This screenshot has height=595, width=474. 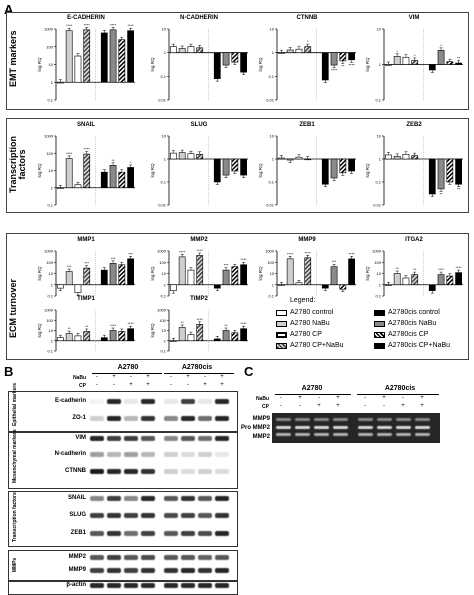 I want to click on panel-c-label: C, so click(x=249, y=371).